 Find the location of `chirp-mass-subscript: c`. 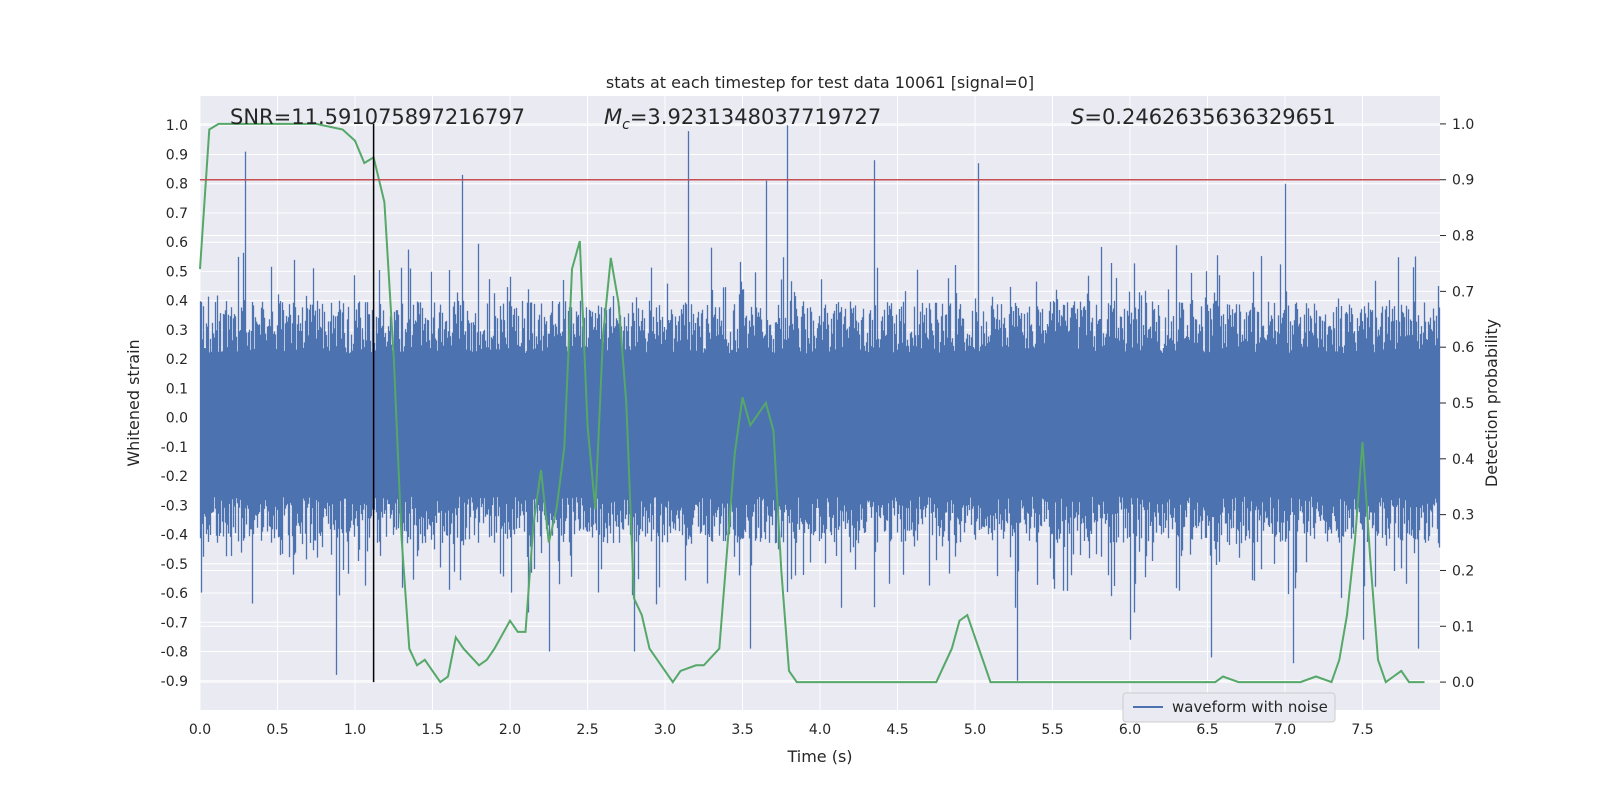

chirp-mass-subscript: c is located at coordinates (626, 125).